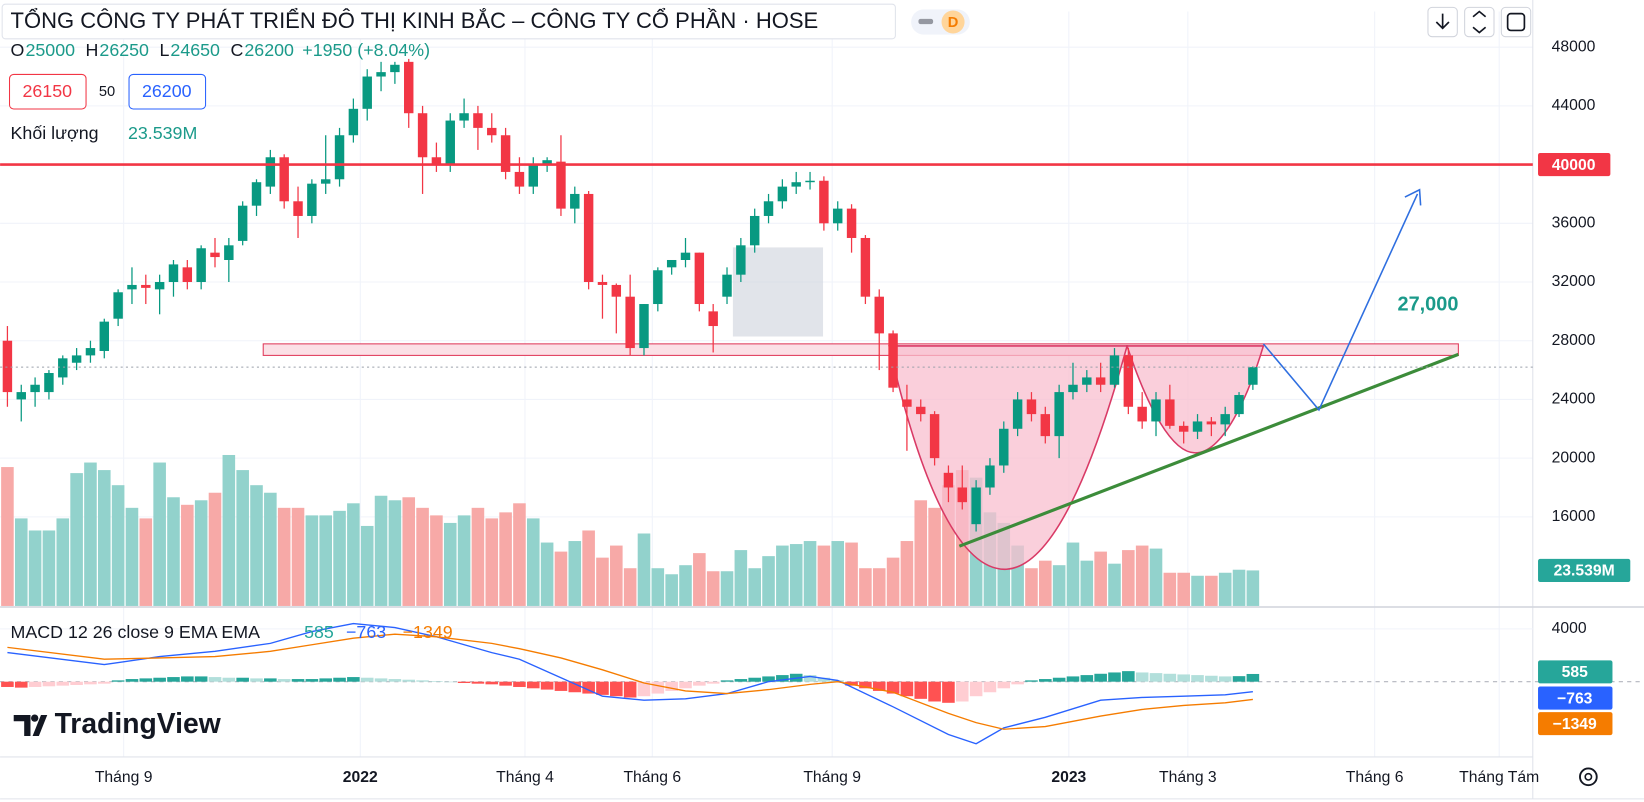  I want to click on signal-line-readout: −1349, so click(428, 632).